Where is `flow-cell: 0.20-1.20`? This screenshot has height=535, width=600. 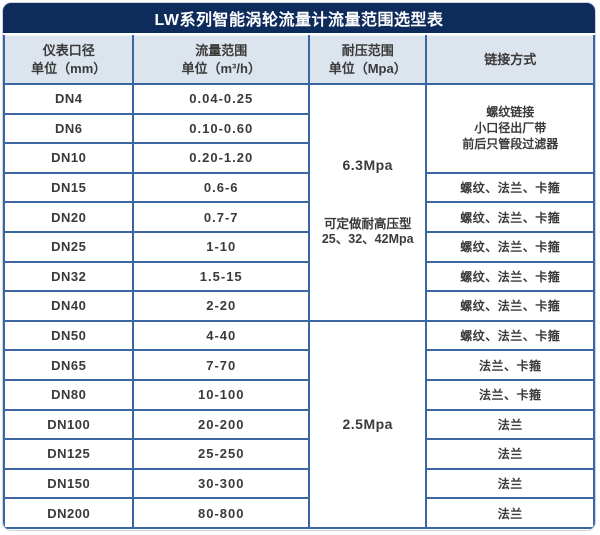 flow-cell: 0.20-1.20 is located at coordinates (221, 158).